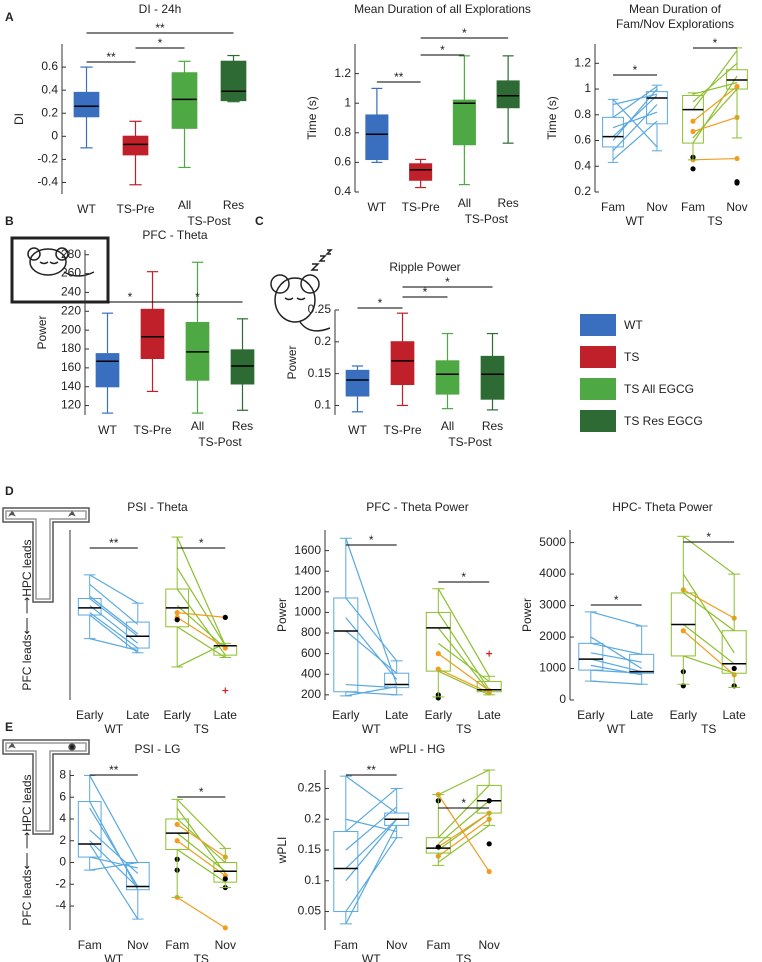 This screenshot has width=762, height=962. What do you see at coordinates (311, 653) in the screenshot?
I see `y-tick-label: 600` at bounding box center [311, 653].